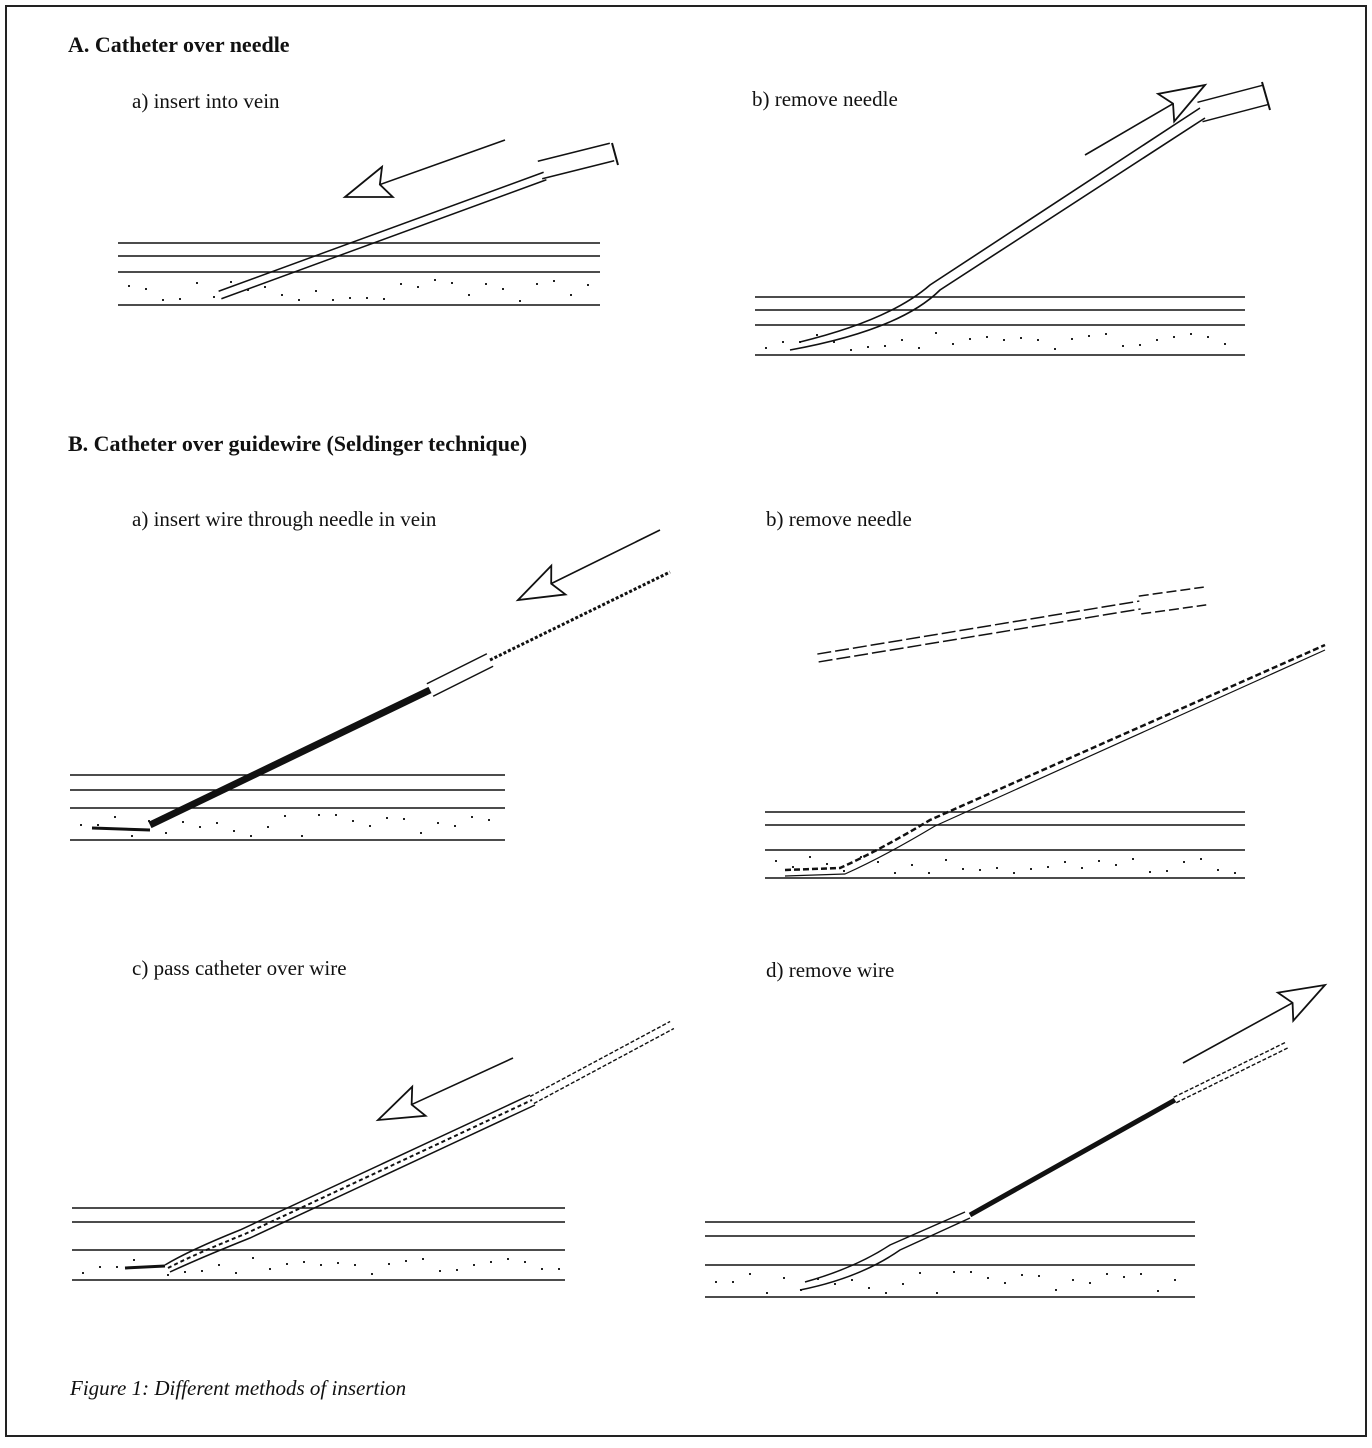 The image size is (1372, 1448). What do you see at coordinates (237, 1388) in the screenshot?
I see `caption: Figure 1: Different methods of insertion` at bounding box center [237, 1388].